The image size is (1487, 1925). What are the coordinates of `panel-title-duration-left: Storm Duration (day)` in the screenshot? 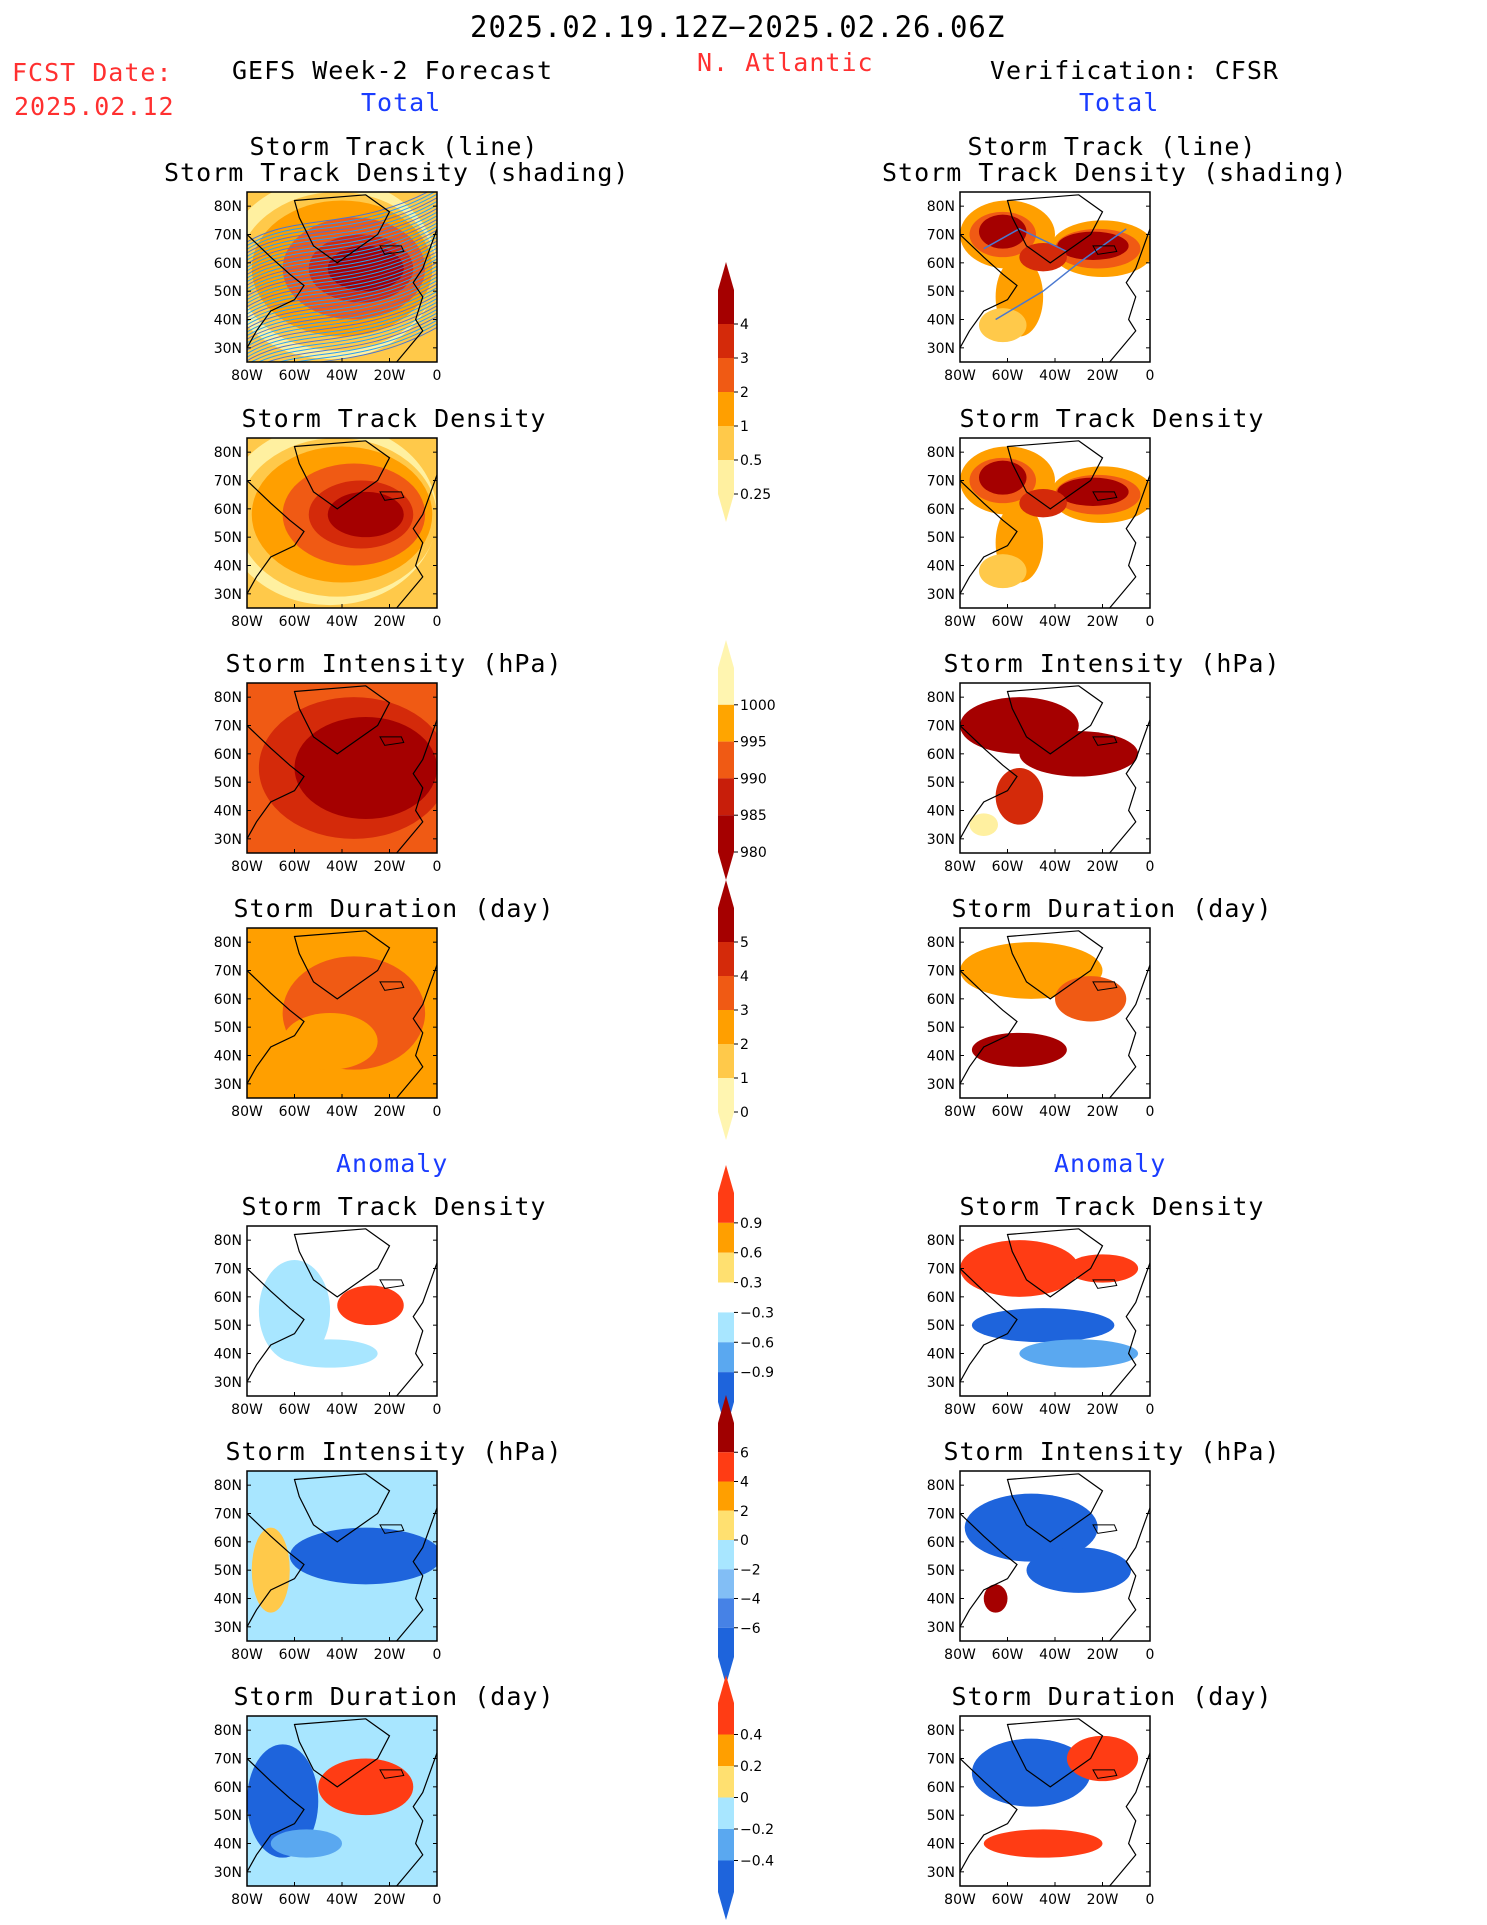 It's located at (394, 908).